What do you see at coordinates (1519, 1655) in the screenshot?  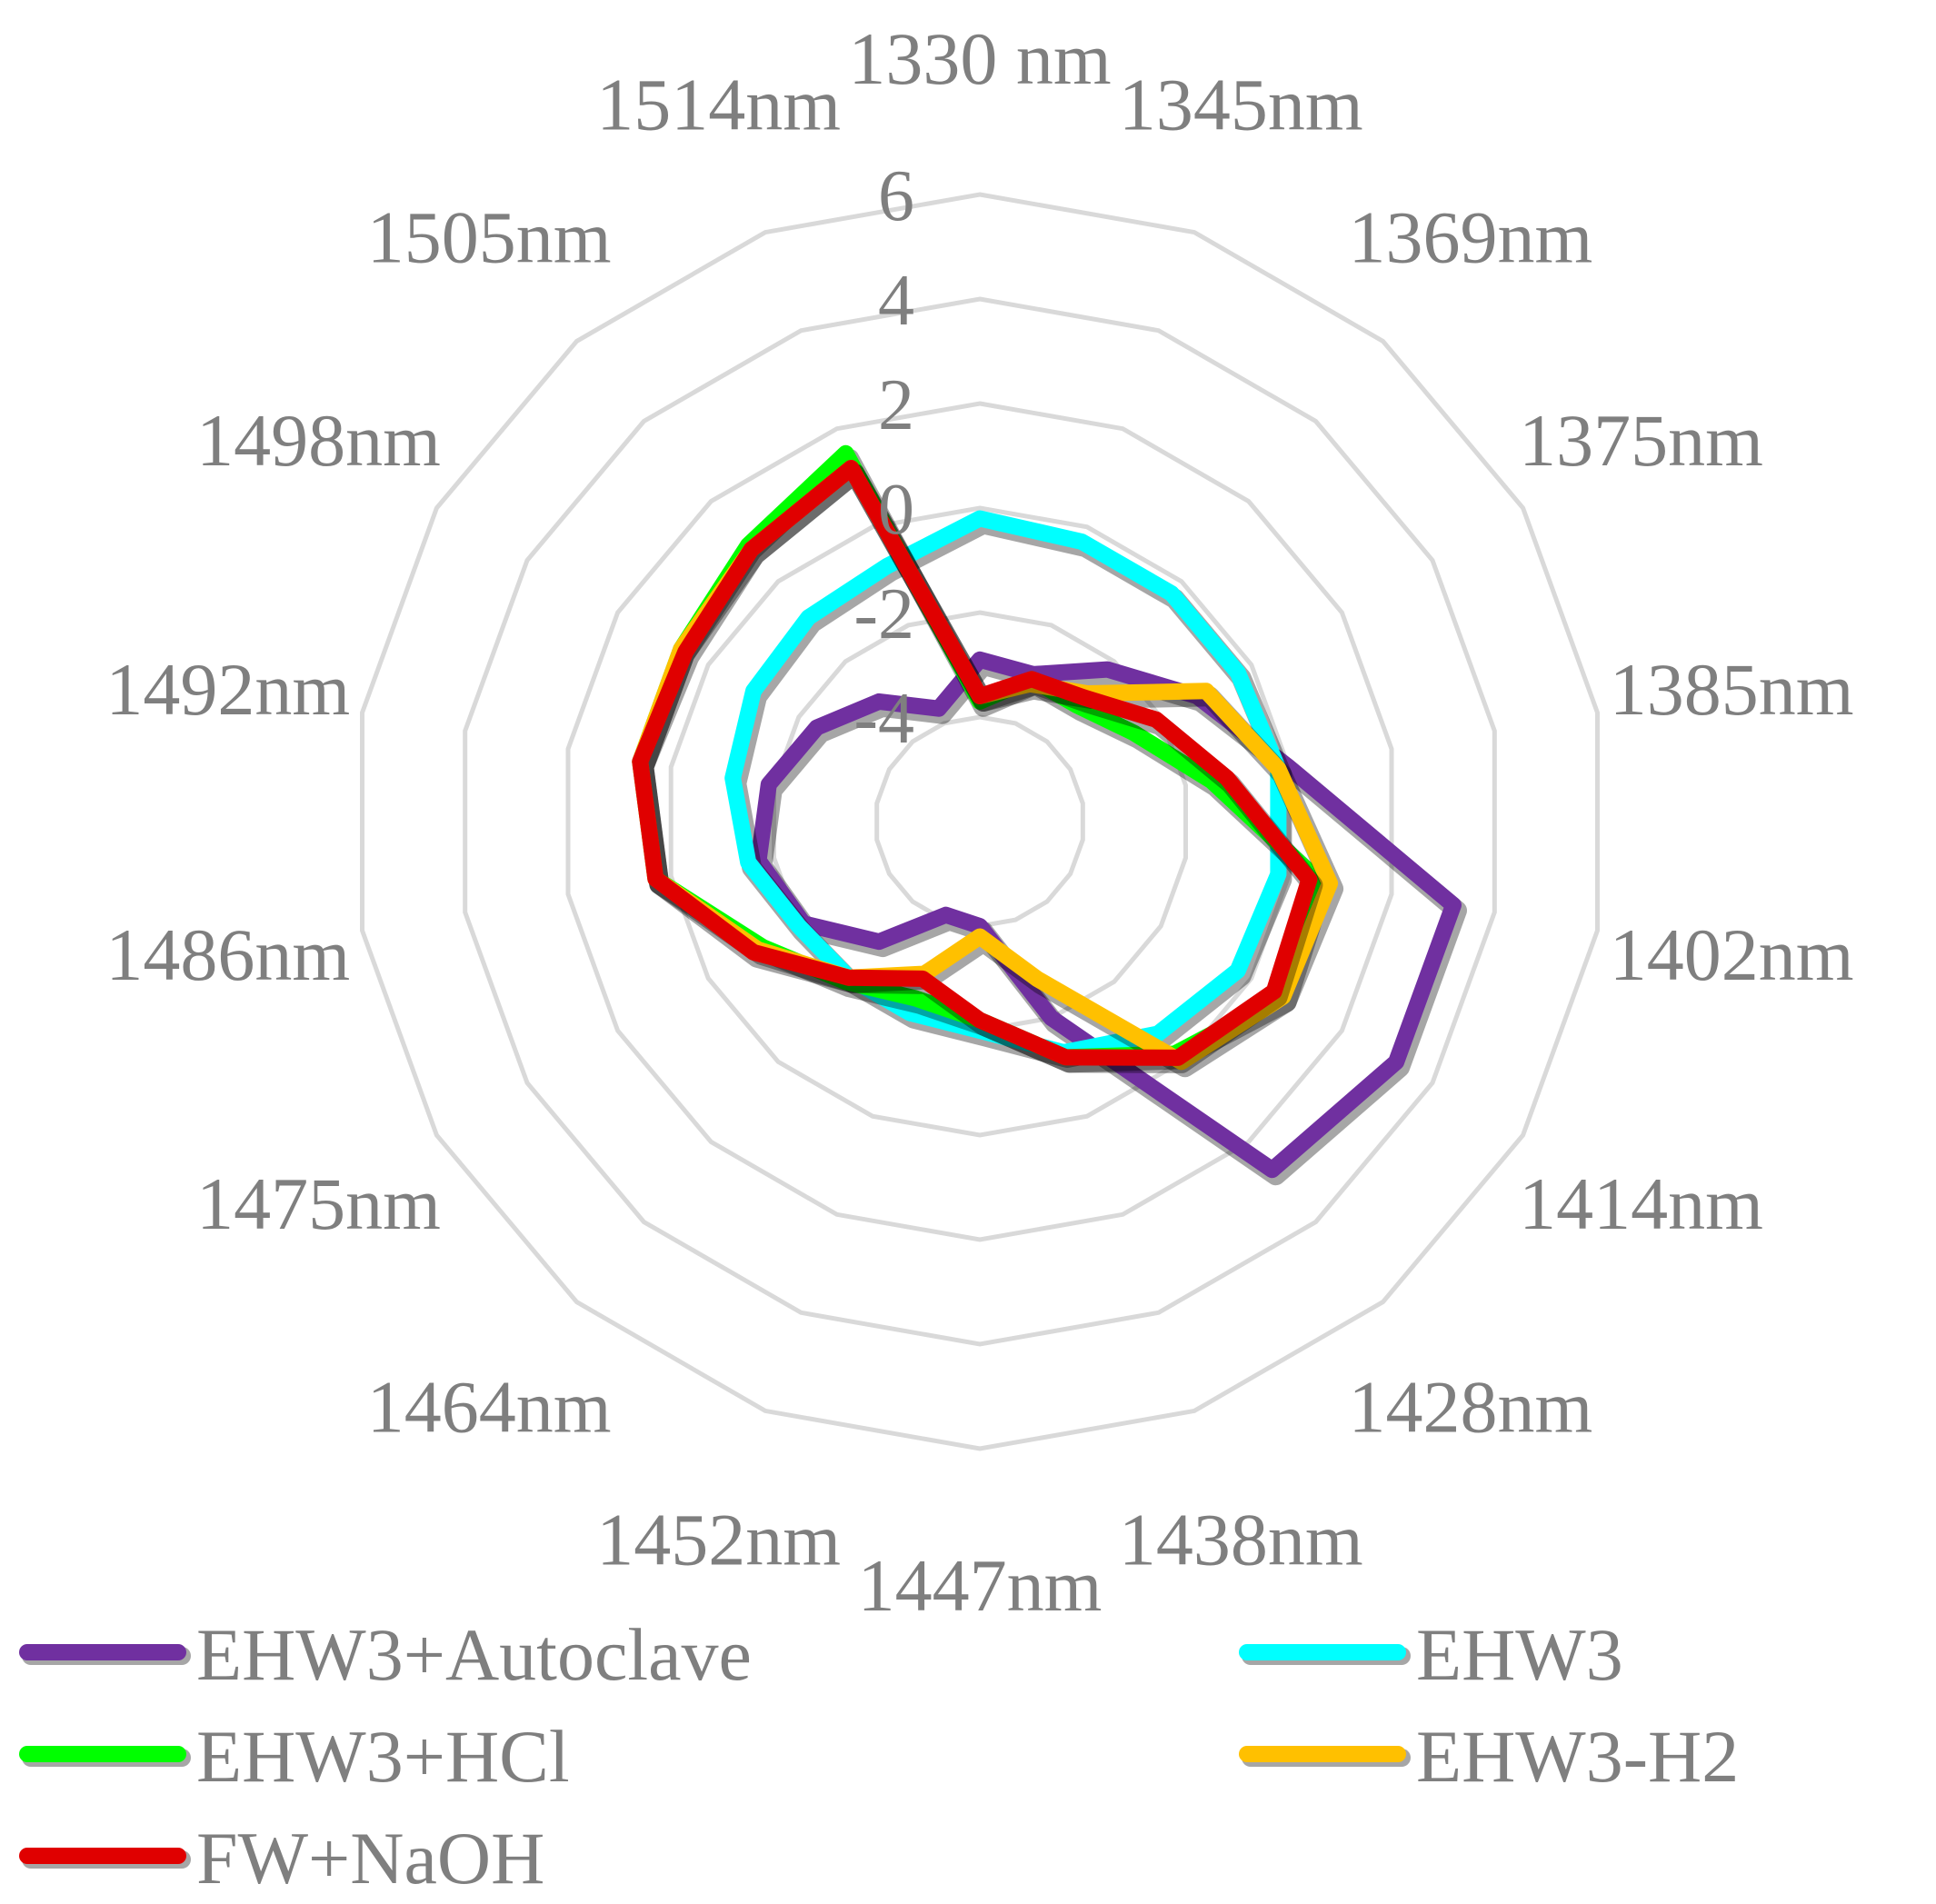 I see `legend-label: EHW3` at bounding box center [1519, 1655].